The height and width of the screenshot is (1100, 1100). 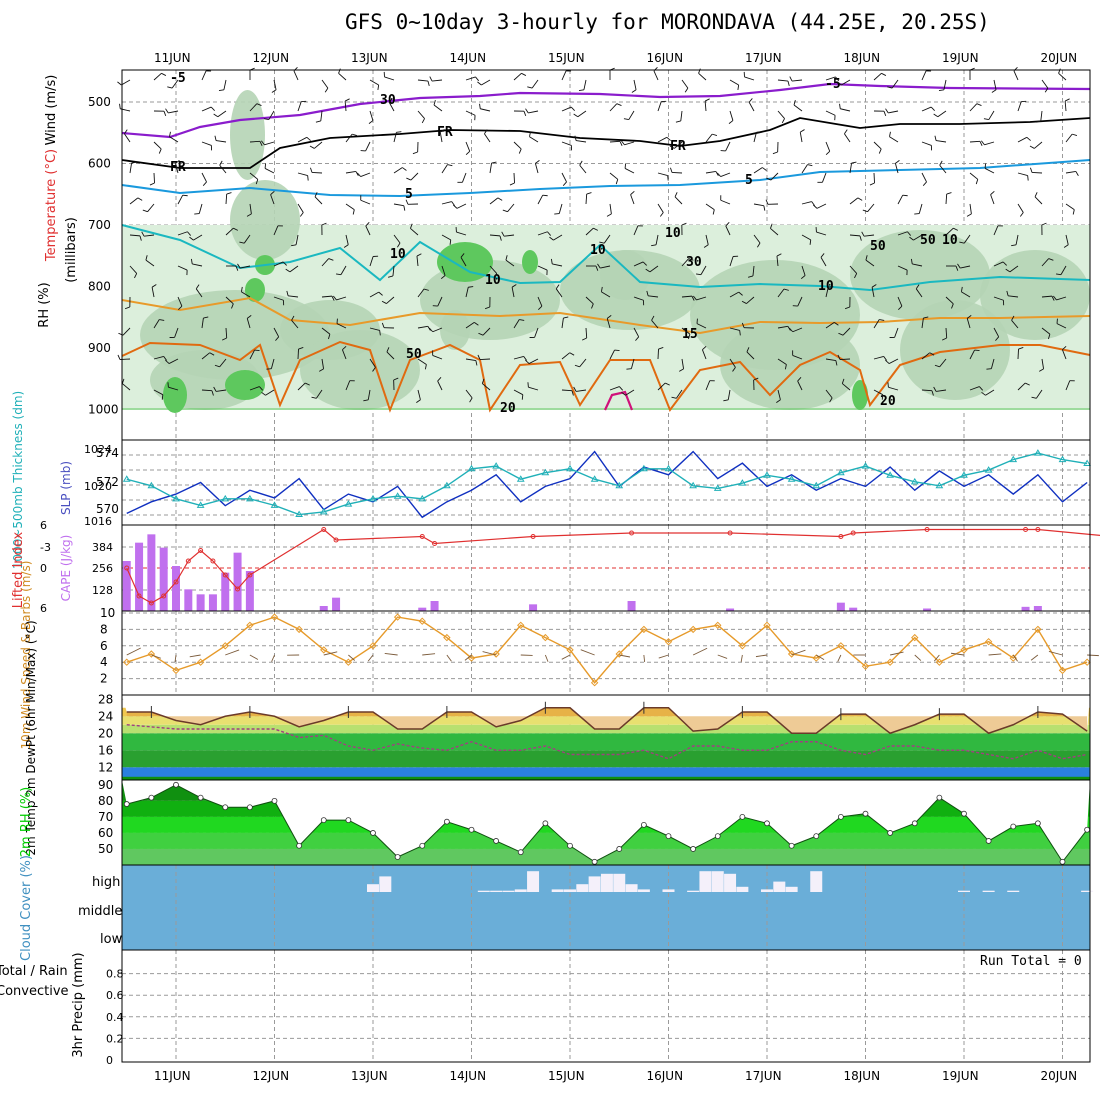 I want to click on date-label-top: 17JUN, so click(x=763, y=58).